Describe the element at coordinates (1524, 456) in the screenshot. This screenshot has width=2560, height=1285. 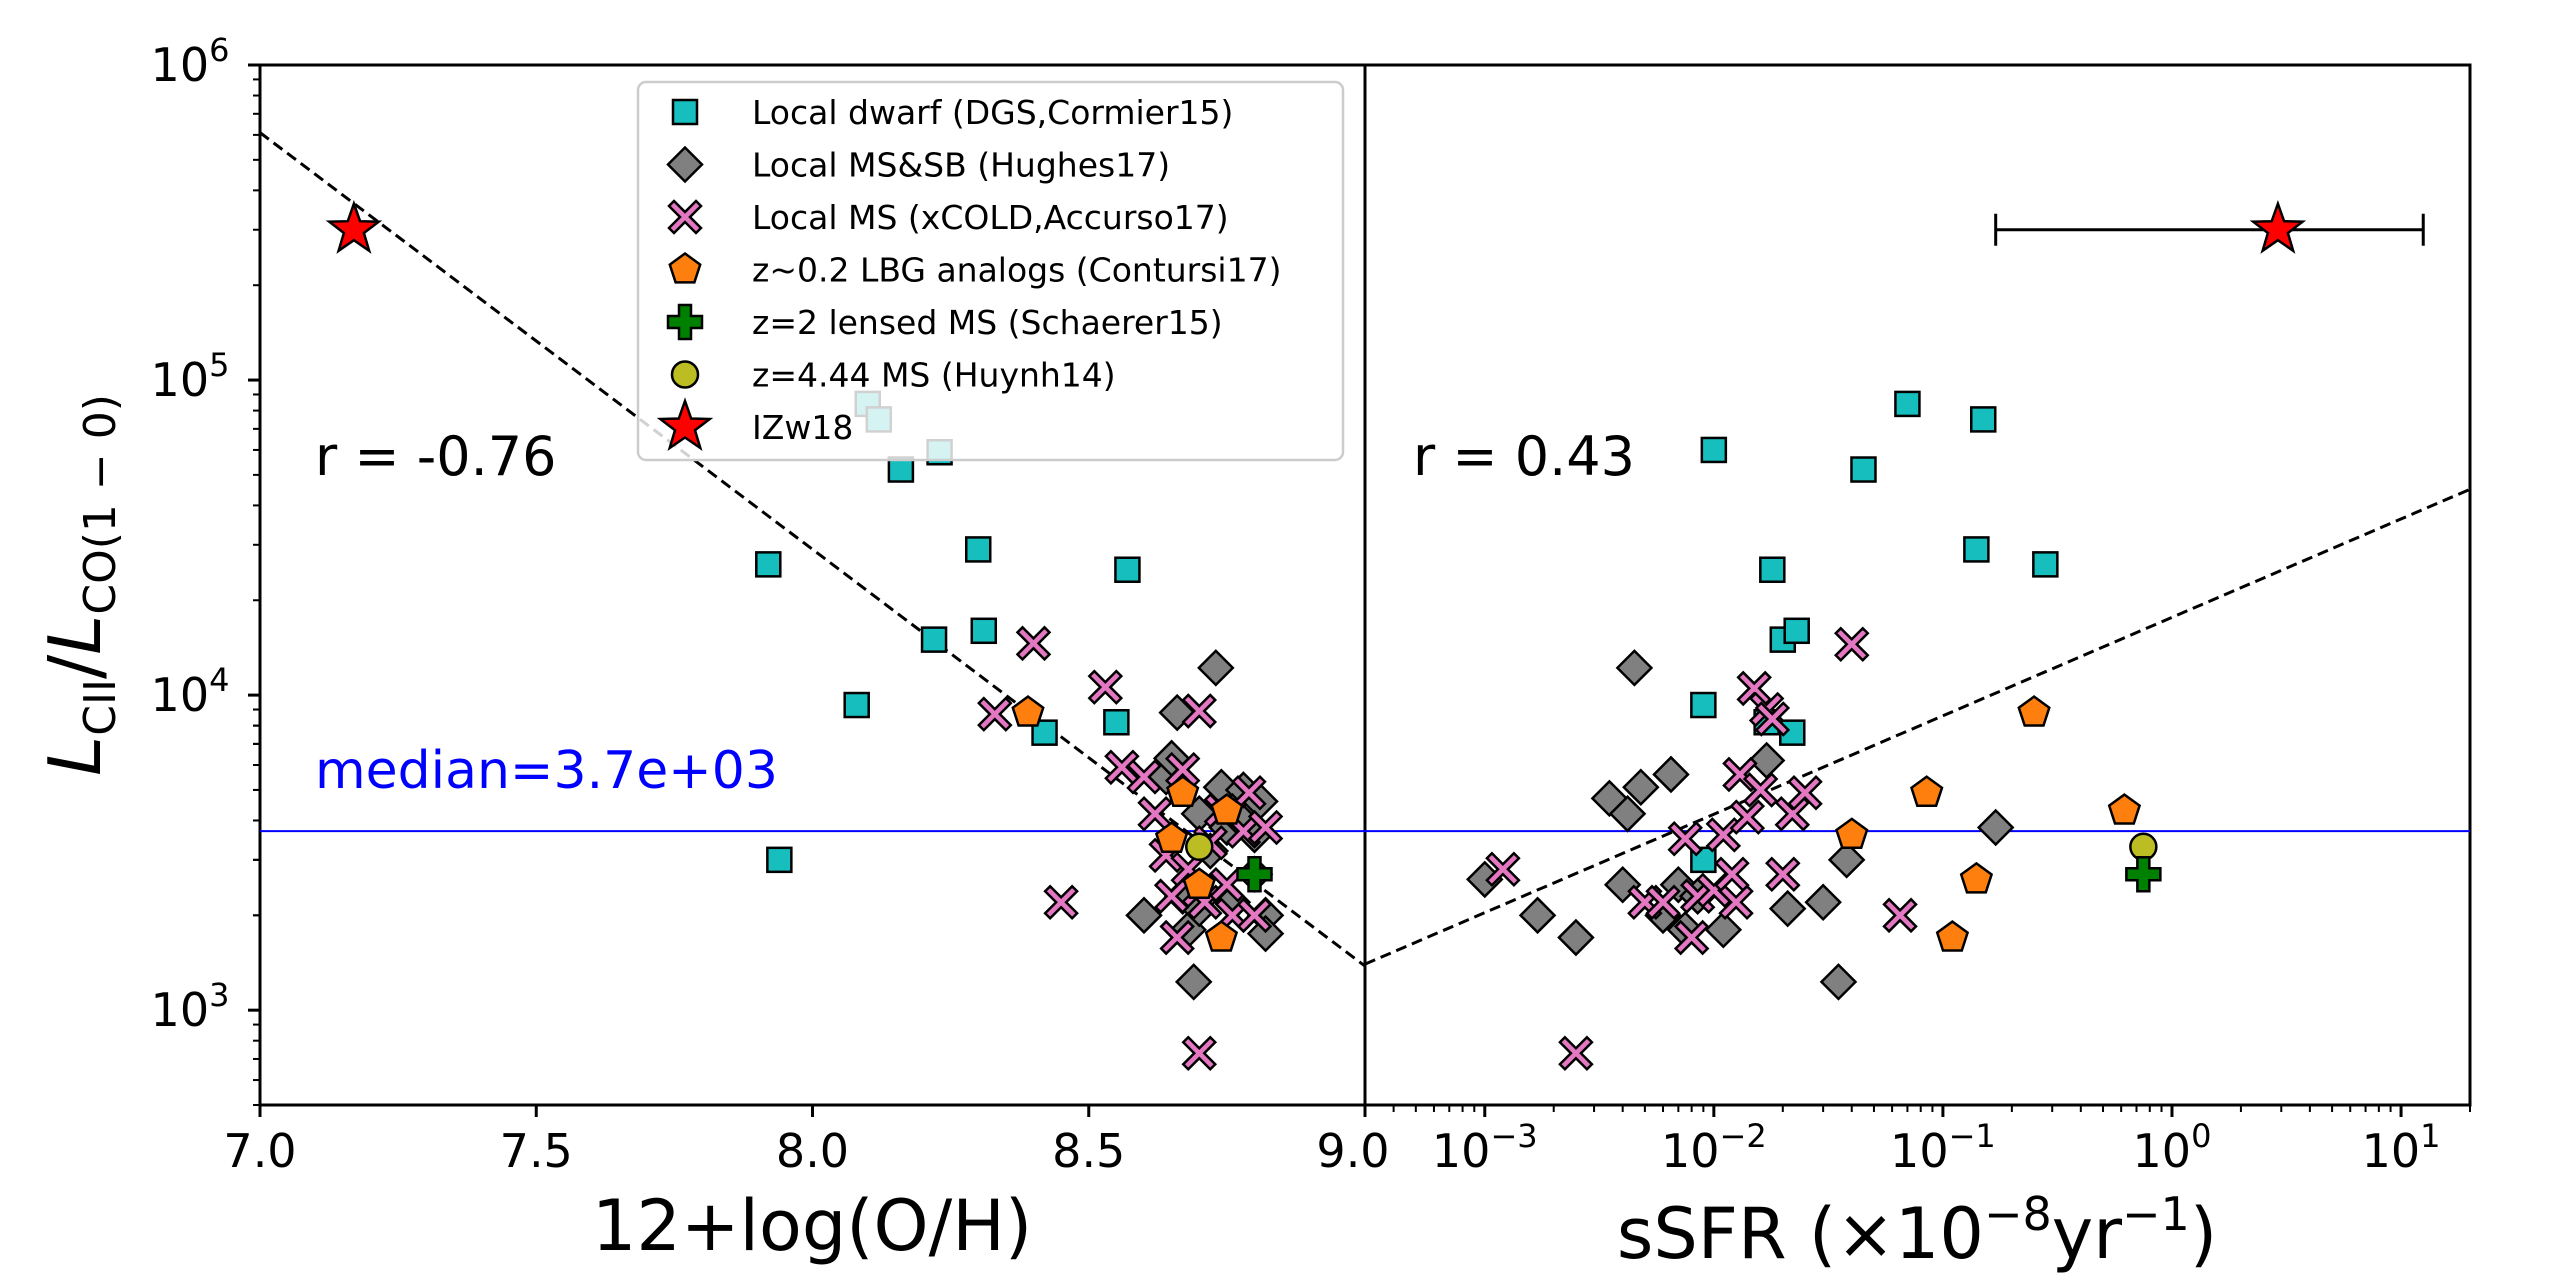
I see `correlation-right: r = 0.43` at that location.